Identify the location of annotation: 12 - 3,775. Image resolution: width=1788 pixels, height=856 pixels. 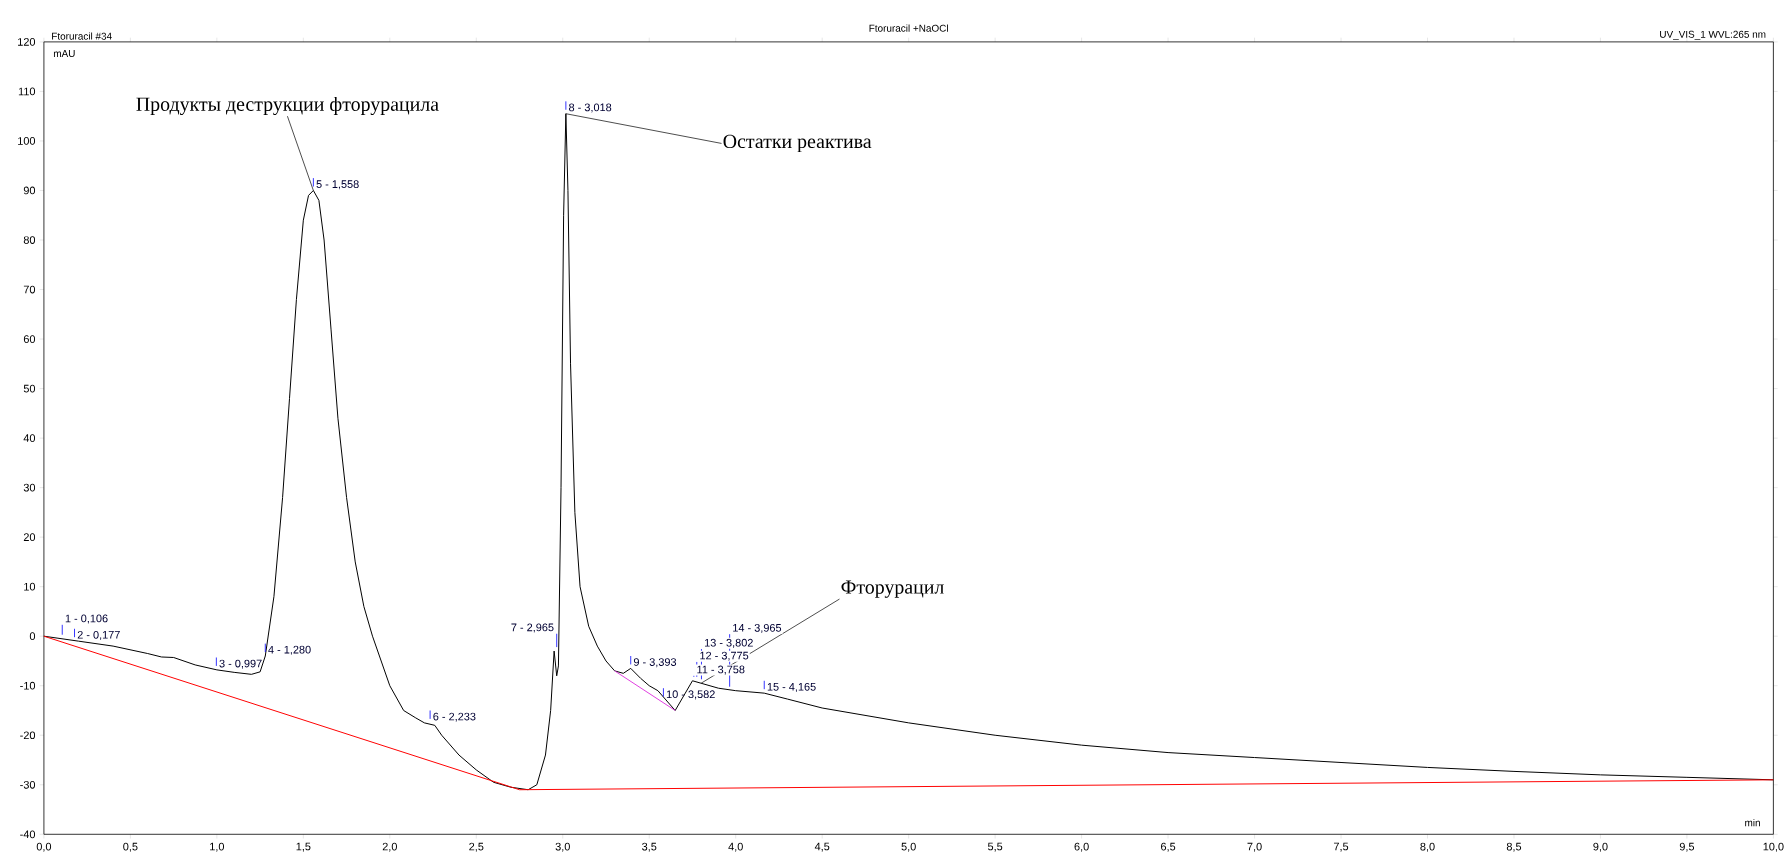
(724, 656).